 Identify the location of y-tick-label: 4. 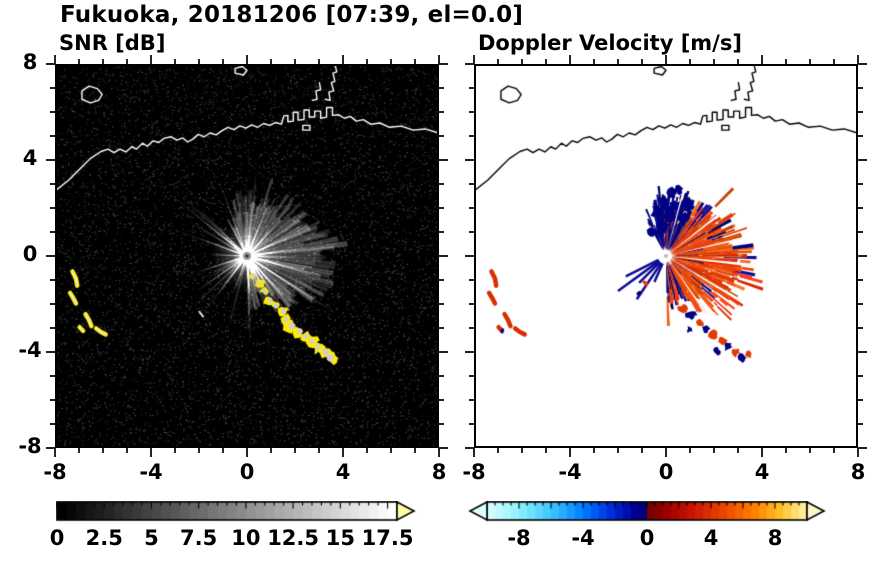
(30, 158).